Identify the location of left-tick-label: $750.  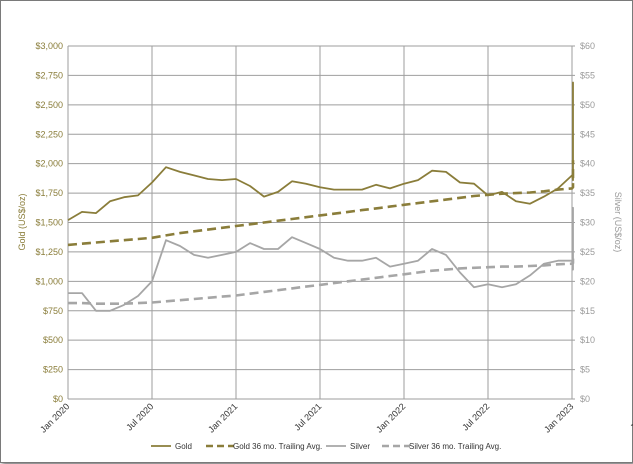
(53, 311).